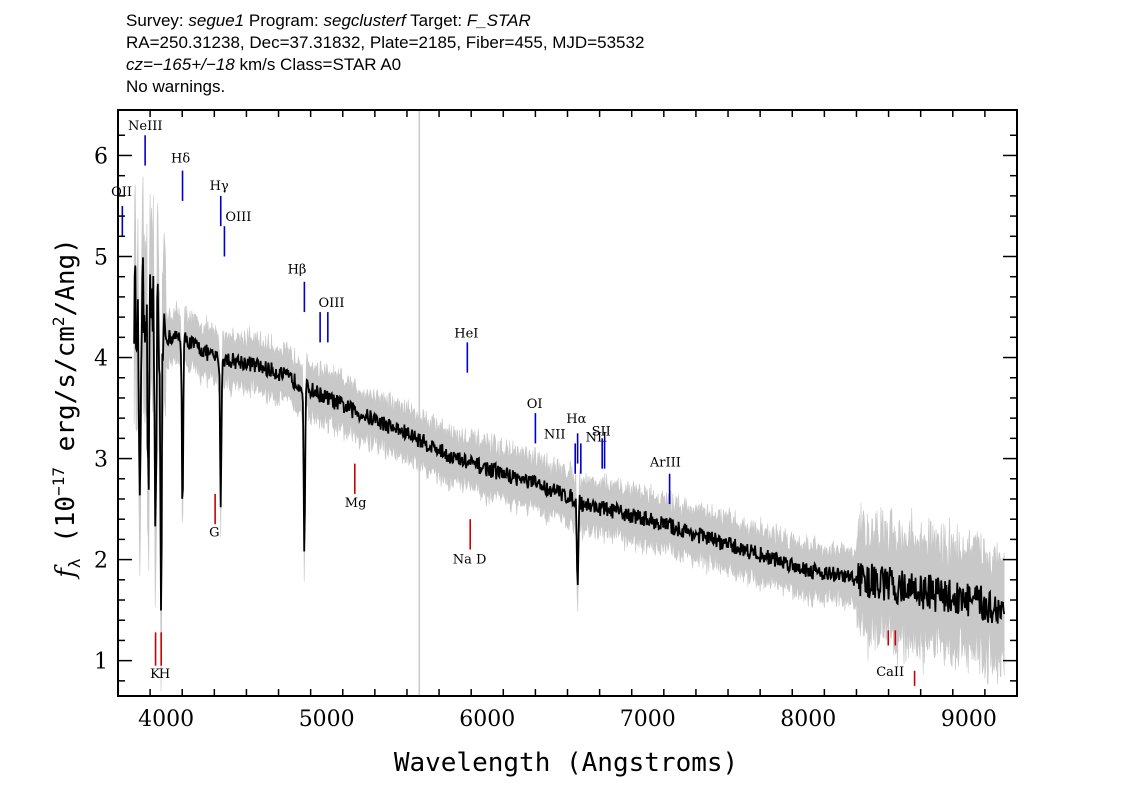 This screenshot has width=1134, height=810. What do you see at coordinates (157, 20) in the screenshot?
I see `survey-label: Survey:` at bounding box center [157, 20].